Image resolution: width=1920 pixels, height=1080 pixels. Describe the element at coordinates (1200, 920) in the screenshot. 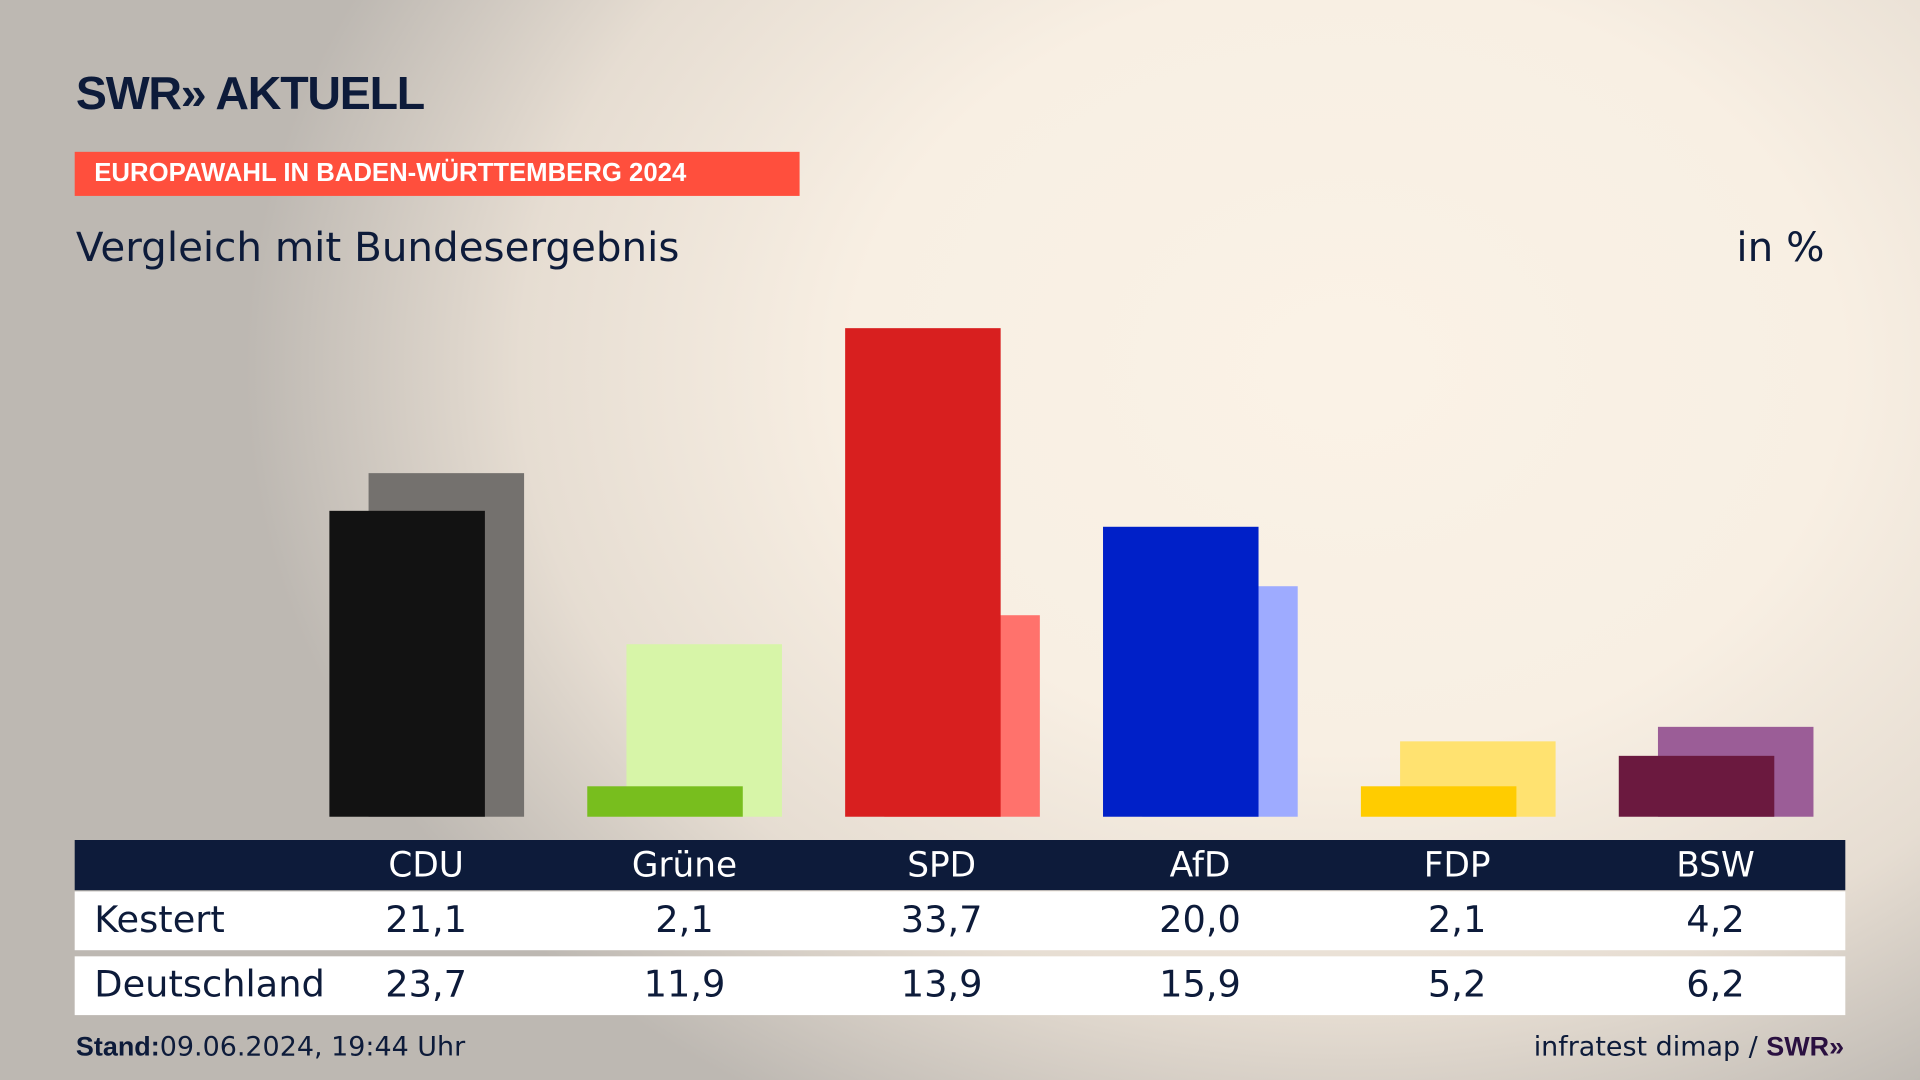

I see `value-cell: 20,0` at that location.